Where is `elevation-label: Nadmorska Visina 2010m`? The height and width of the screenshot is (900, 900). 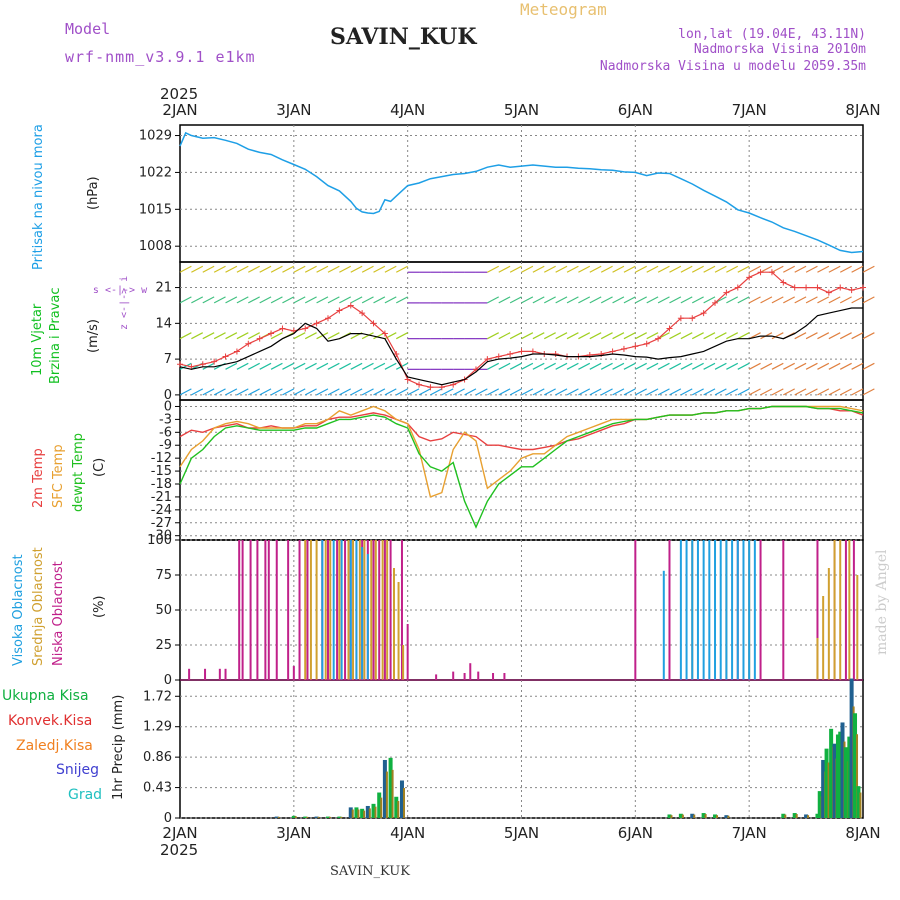
elevation-label: Nadmorska Visina 2010m is located at coordinates (780, 49).